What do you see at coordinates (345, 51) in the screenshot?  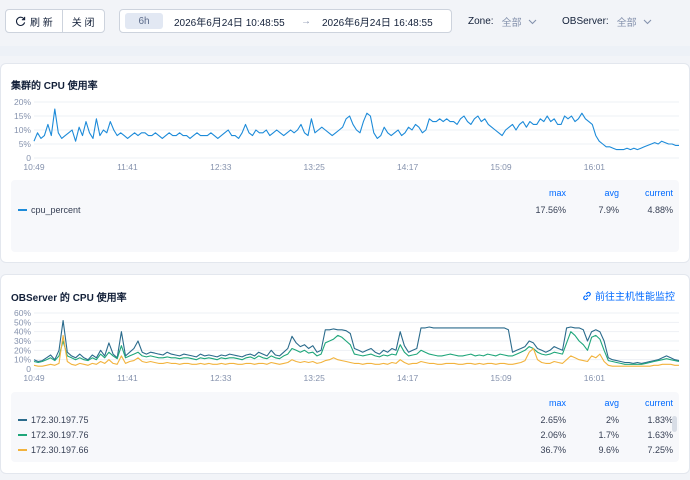 I see `toolbar-divider` at bounding box center [345, 51].